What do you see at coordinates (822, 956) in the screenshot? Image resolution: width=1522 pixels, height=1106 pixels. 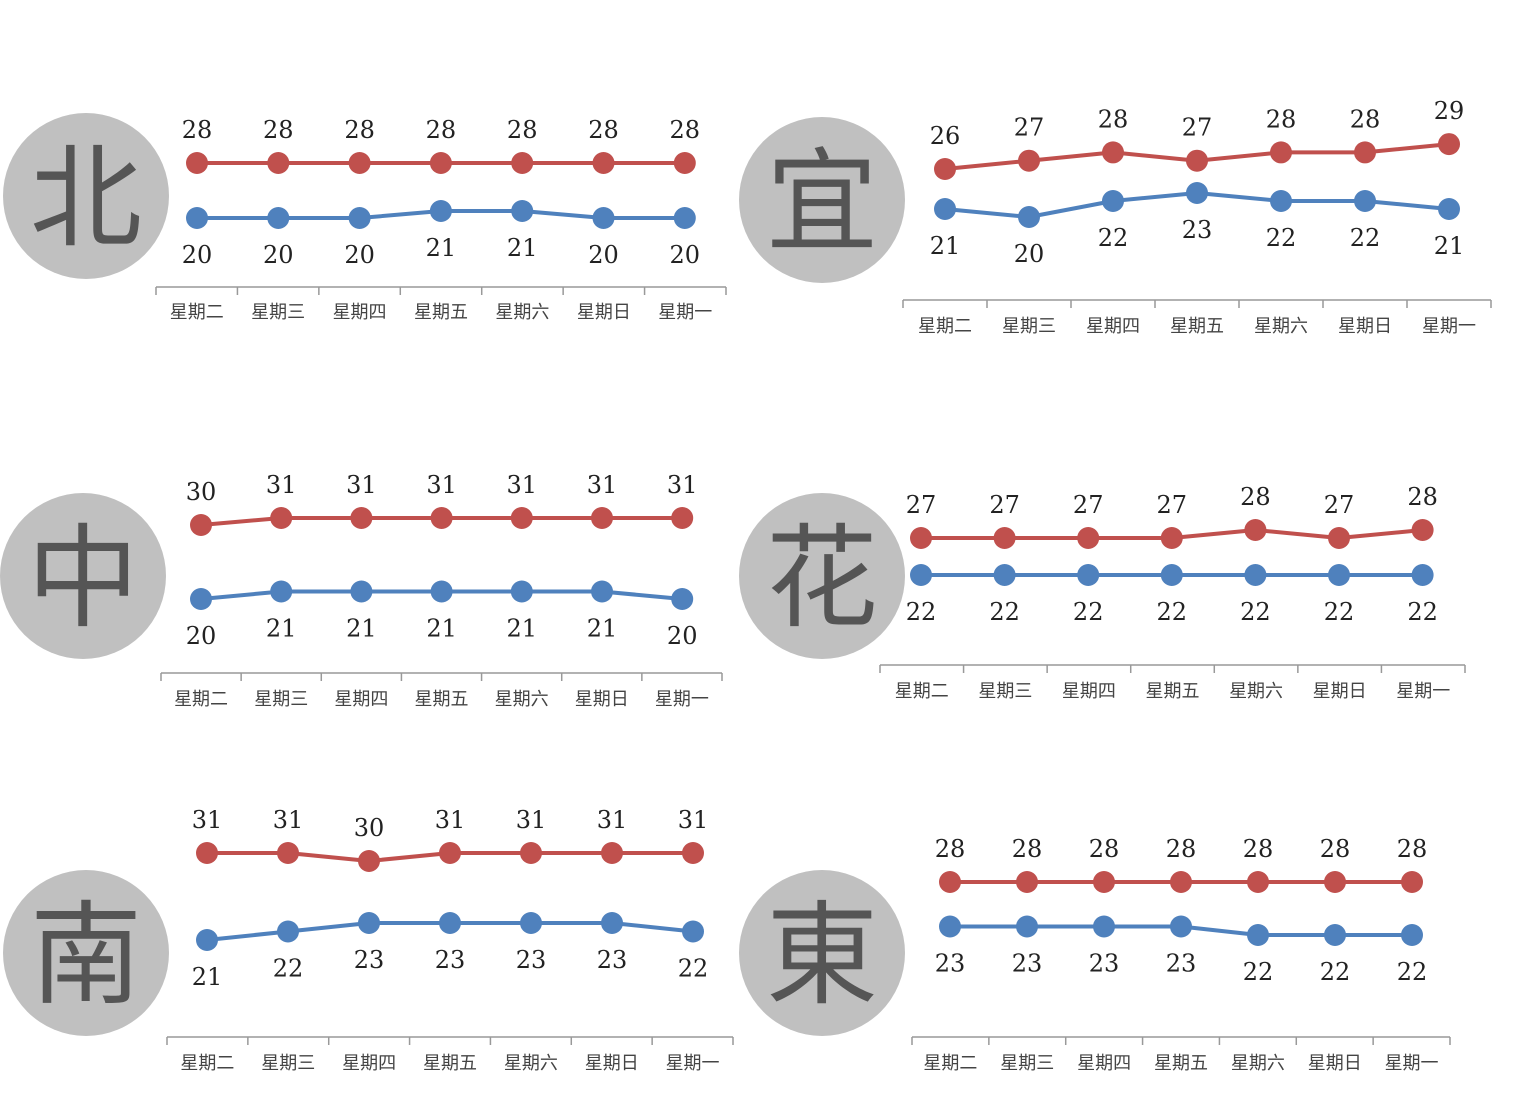 I see `region-badge-label: 東` at bounding box center [822, 956].